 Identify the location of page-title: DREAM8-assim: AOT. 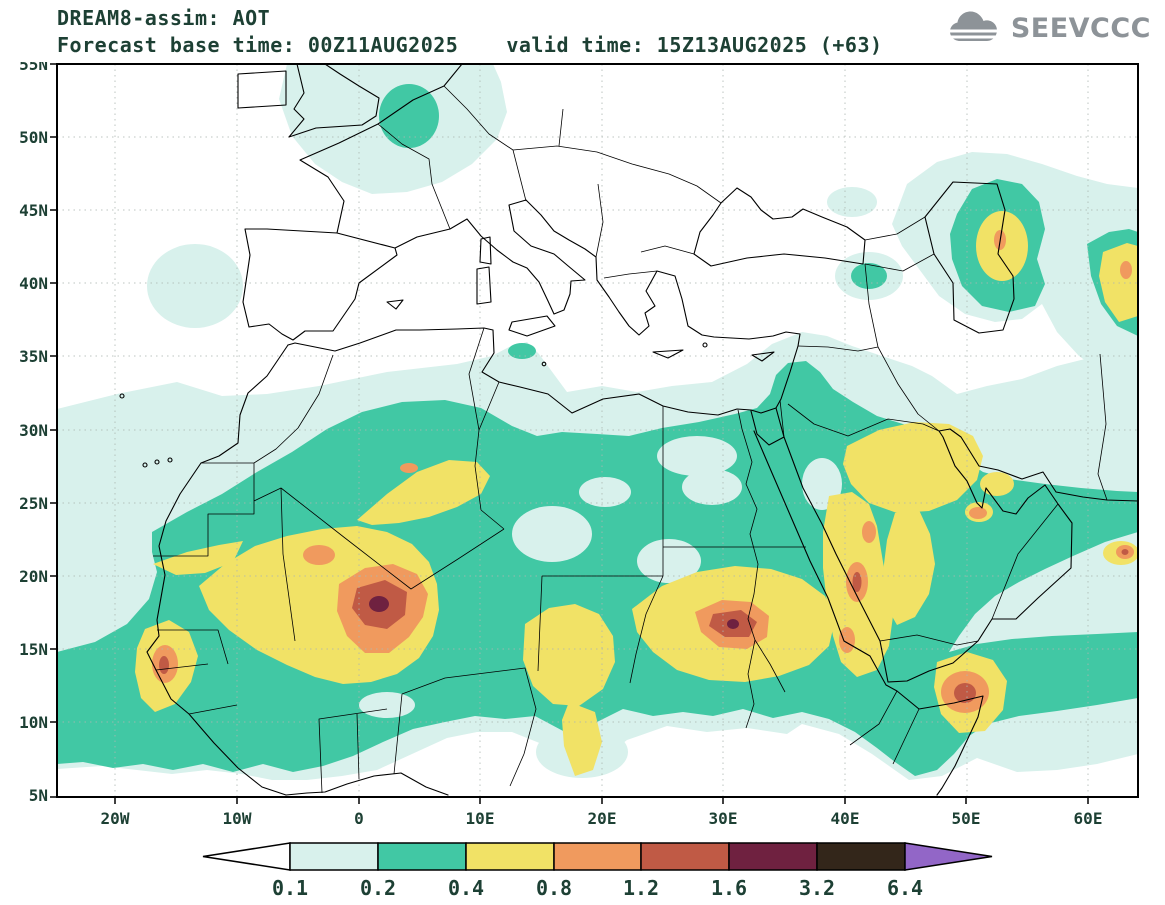
(164, 18).